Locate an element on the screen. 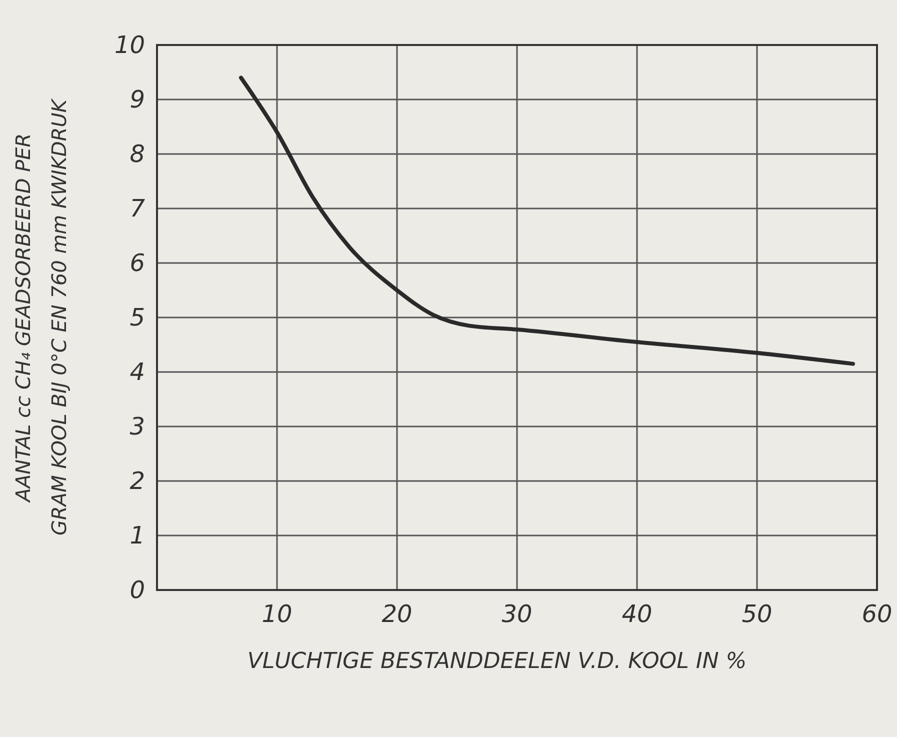 This screenshot has width=897, height=737. y-tick-label: 2 is located at coordinates (137, 481).